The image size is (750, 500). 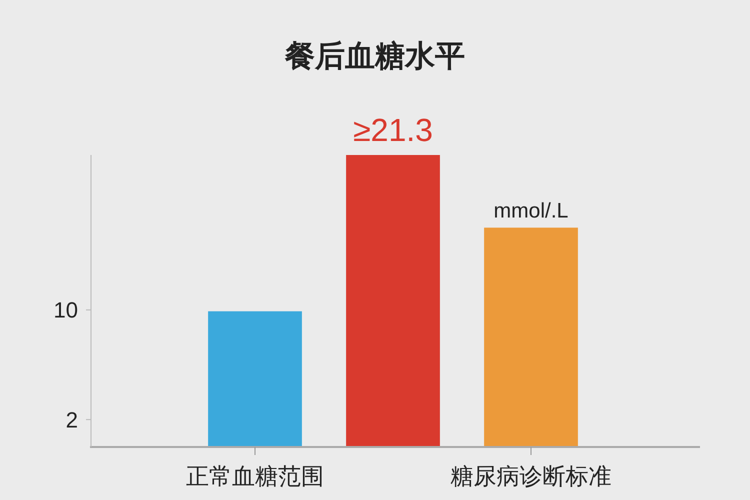 I want to click on data-label: ≥21.3, so click(x=393, y=130).